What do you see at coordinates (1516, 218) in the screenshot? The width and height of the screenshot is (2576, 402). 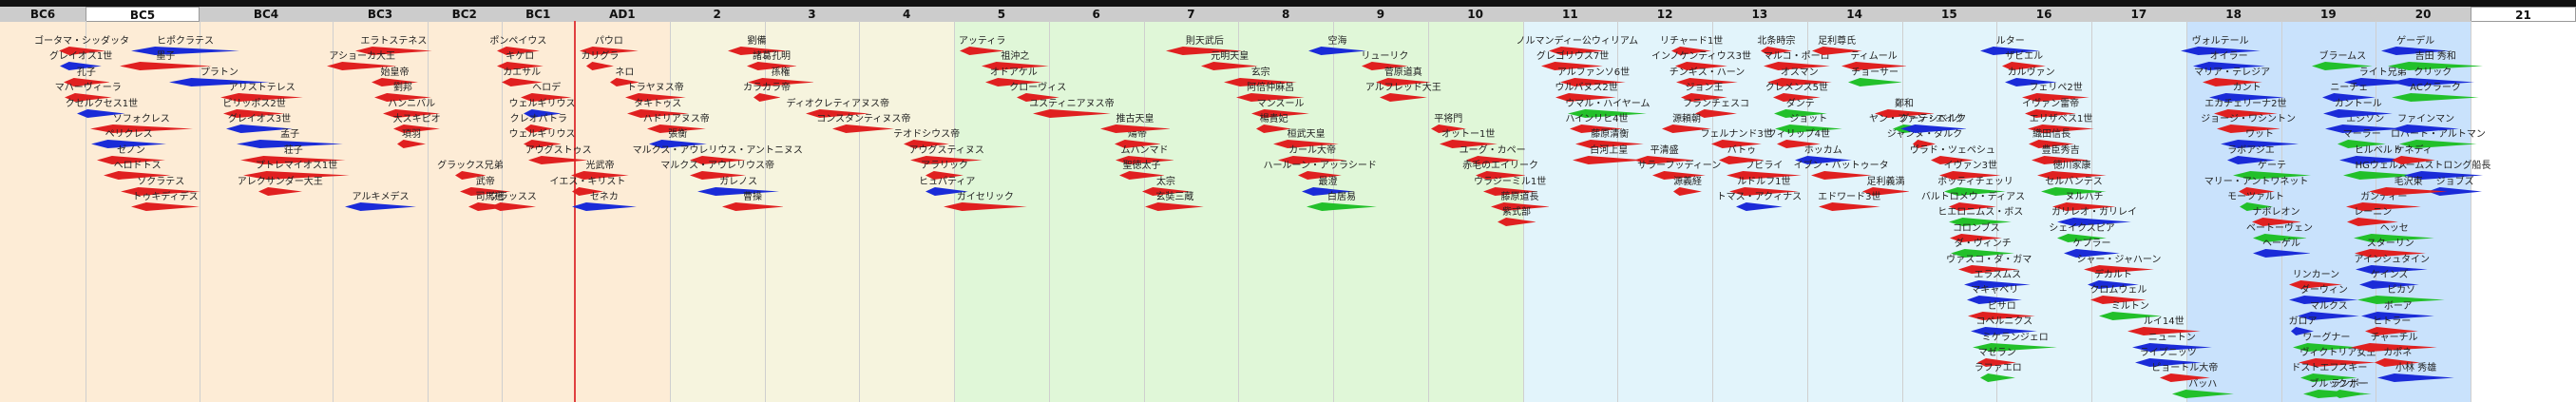 I see `person-entry: 紫式部` at bounding box center [1516, 218].